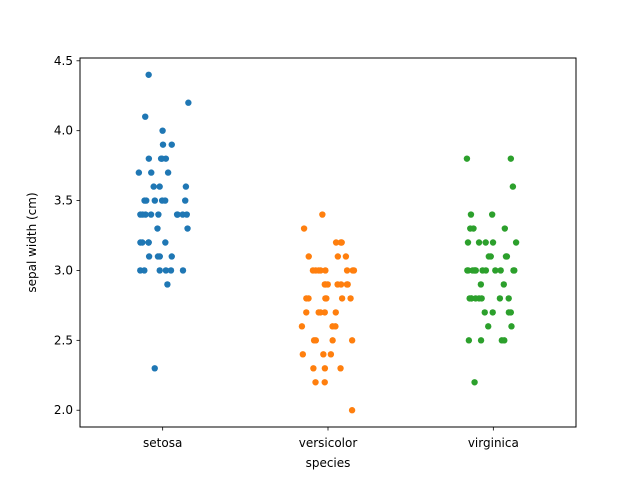 The height and width of the screenshot is (480, 640). I want to click on x-axis-ticks: setosa versicolor virginica, so click(331, 438).